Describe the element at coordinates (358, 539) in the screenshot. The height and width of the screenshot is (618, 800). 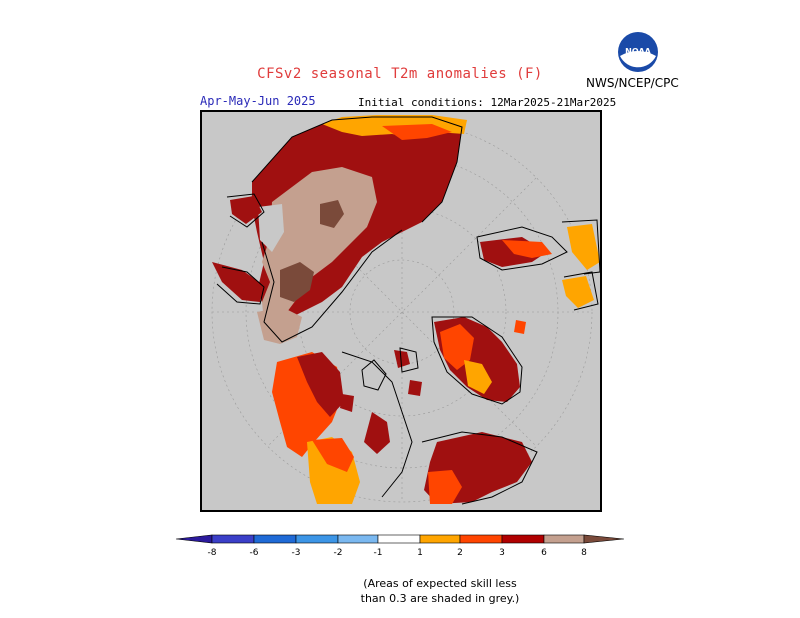
I see `colorbar-segment-m2-m1` at that location.